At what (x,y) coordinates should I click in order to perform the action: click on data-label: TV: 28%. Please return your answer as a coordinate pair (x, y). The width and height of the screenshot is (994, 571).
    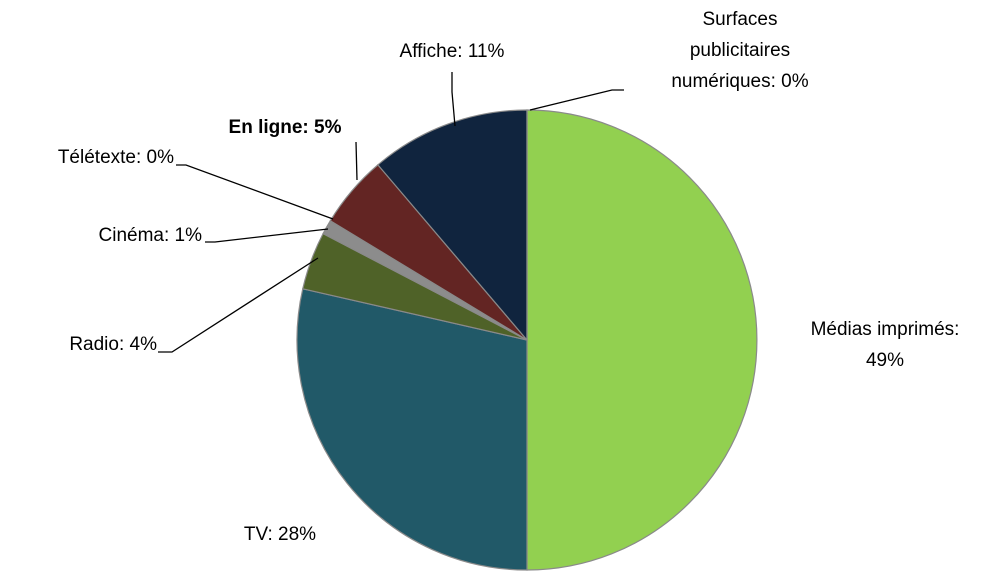
    Looking at the image, I should click on (280, 534).